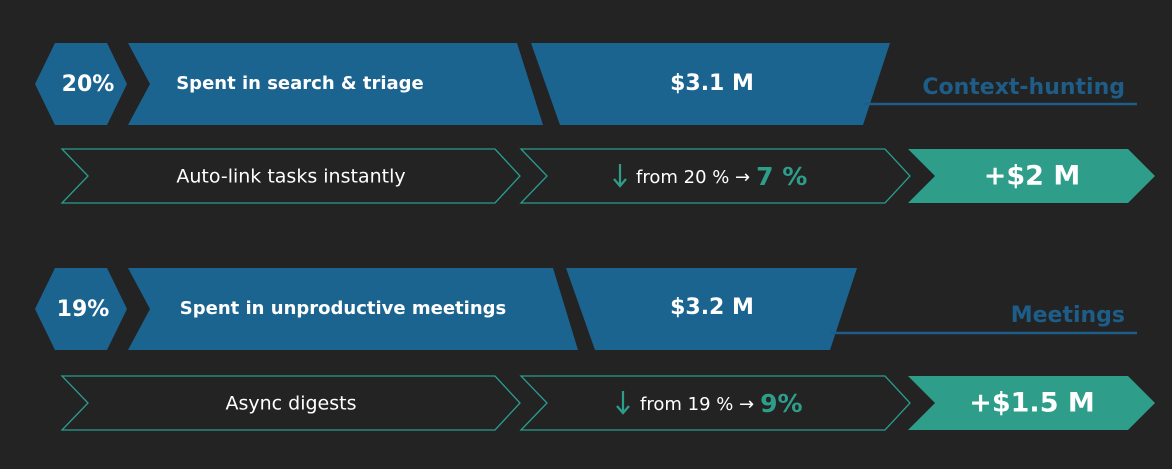  I want to click on change-text: from 19 % → 9%, so click(721, 403).